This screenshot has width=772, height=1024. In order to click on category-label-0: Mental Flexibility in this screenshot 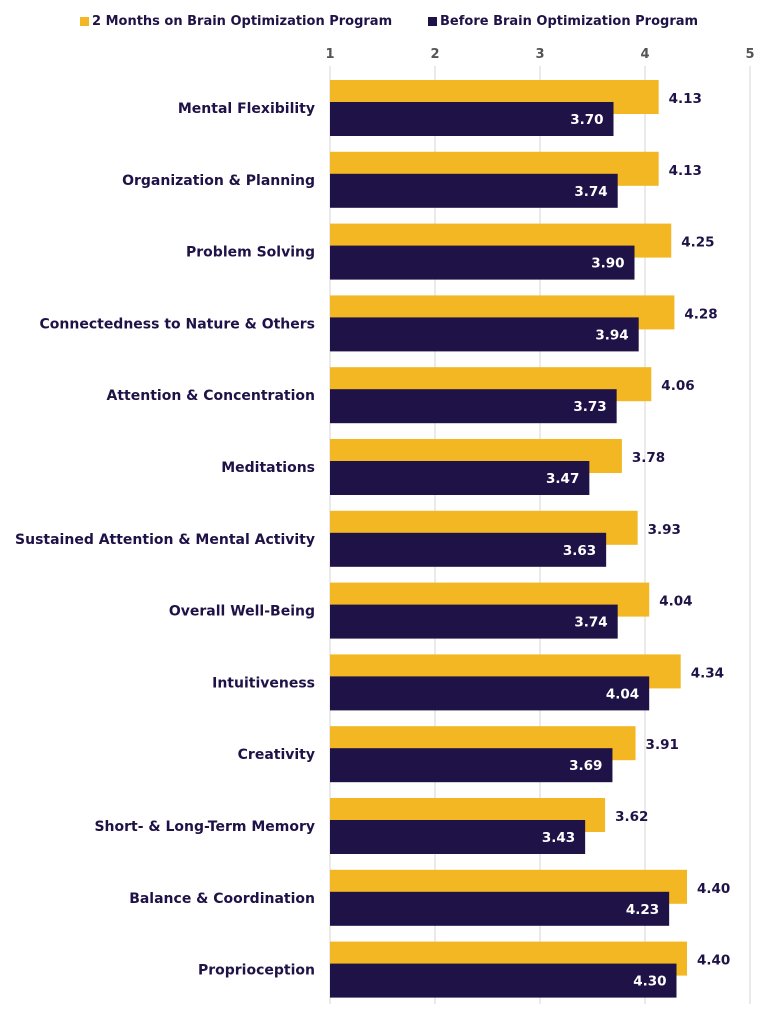, I will do `click(246, 109)`.